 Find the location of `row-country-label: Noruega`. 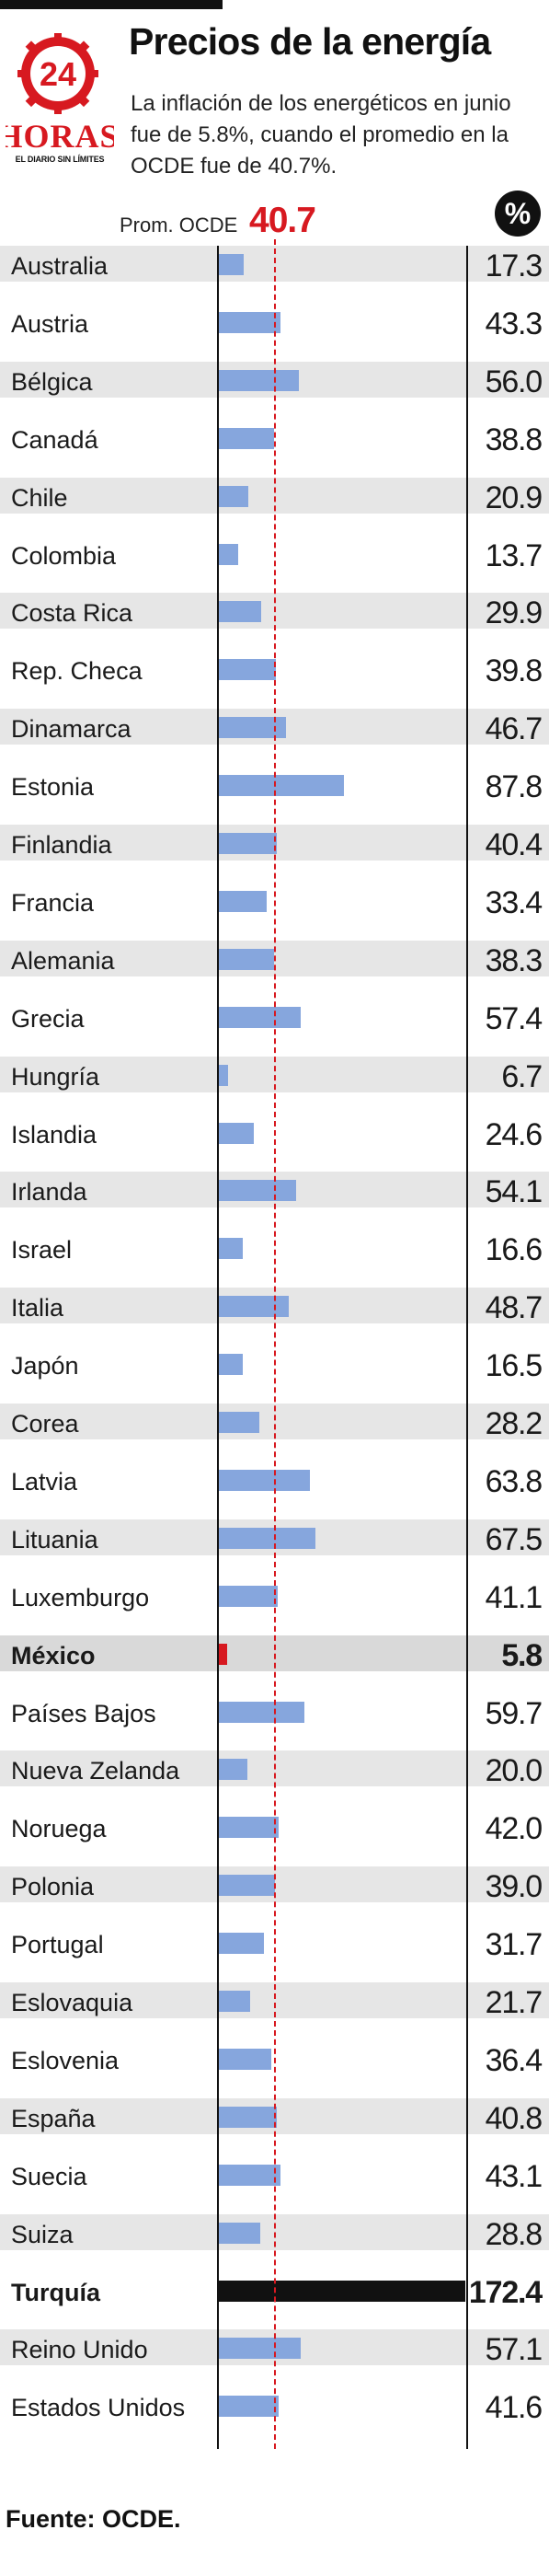

row-country-label: Noruega is located at coordinates (59, 1829).